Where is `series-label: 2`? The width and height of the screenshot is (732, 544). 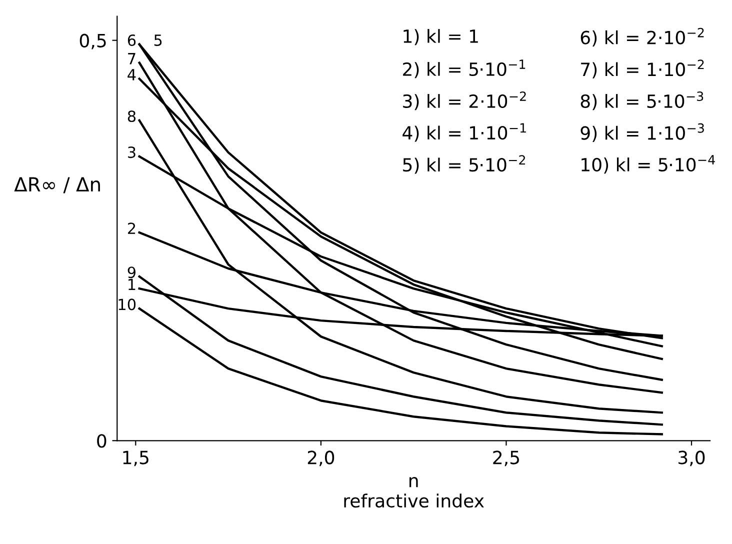
series-label: 2 is located at coordinates (132, 228).